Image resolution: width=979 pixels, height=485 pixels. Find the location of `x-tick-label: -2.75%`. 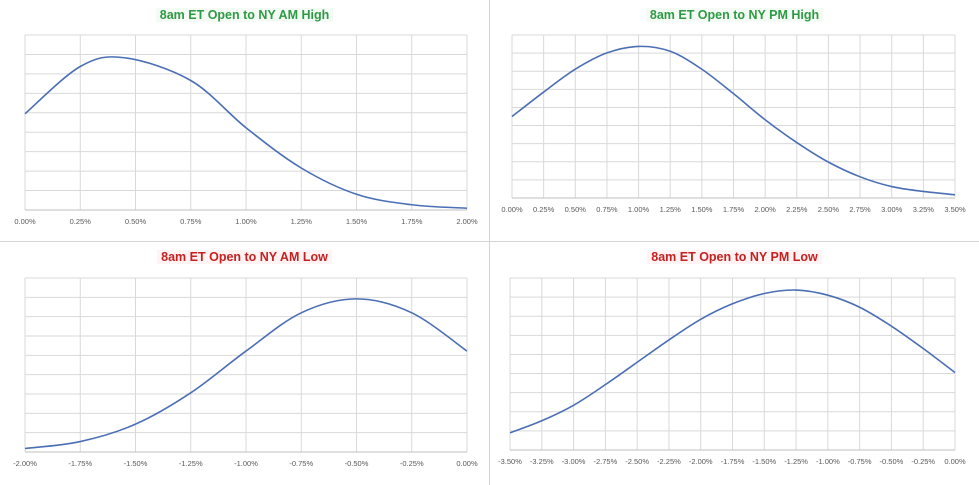

x-tick-label: -2.75% is located at coordinates (605, 461).